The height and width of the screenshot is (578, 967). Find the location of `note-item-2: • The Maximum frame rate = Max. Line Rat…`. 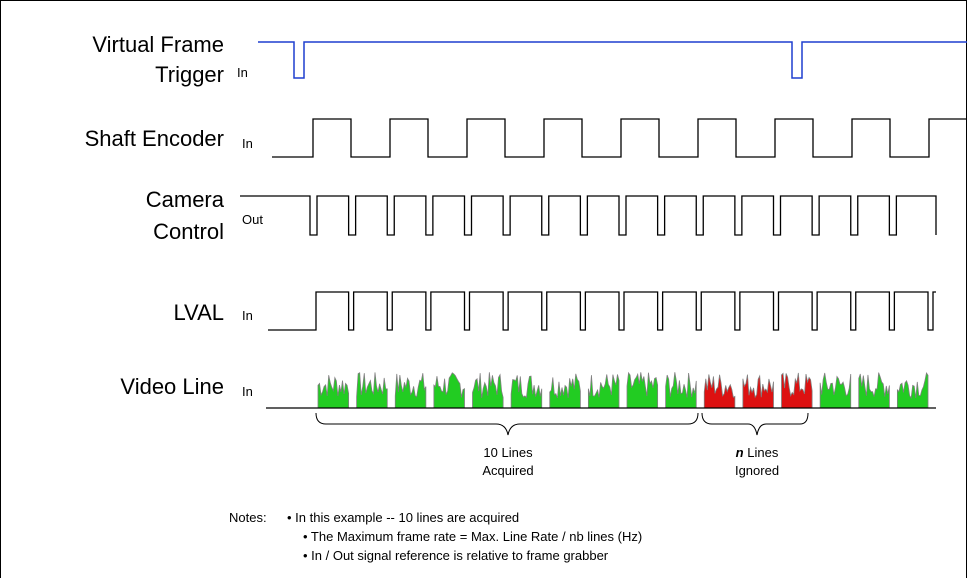

note-item-2: • The Maximum frame rate = Max. Line Rat… is located at coordinates (472, 536).